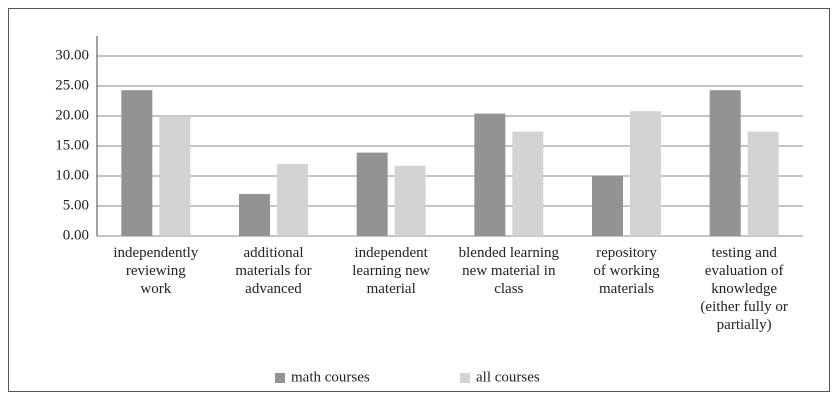 The image size is (837, 405). Describe the element at coordinates (72, 55) in the screenshot. I see `y-tick-label: 30.00` at that location.